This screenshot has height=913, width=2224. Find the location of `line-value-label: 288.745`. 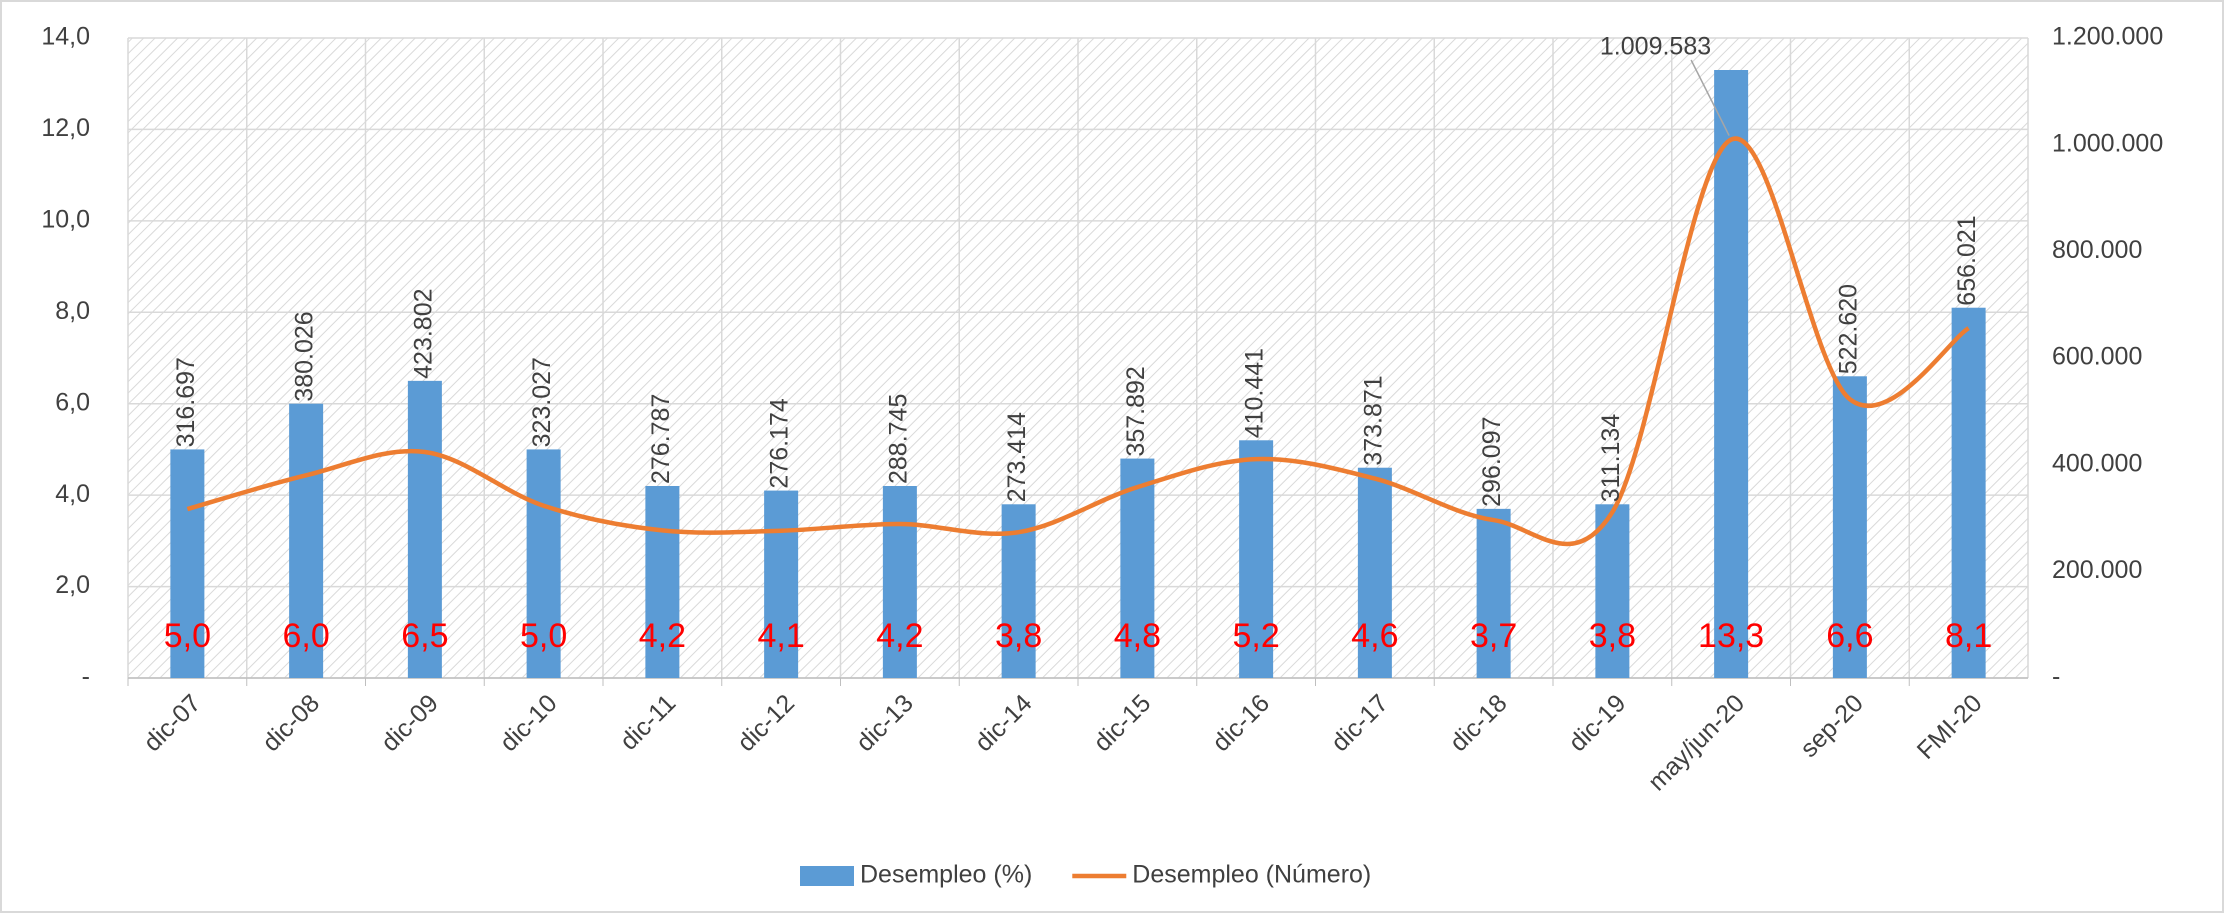

line-value-label: 288.745 is located at coordinates (898, 439).